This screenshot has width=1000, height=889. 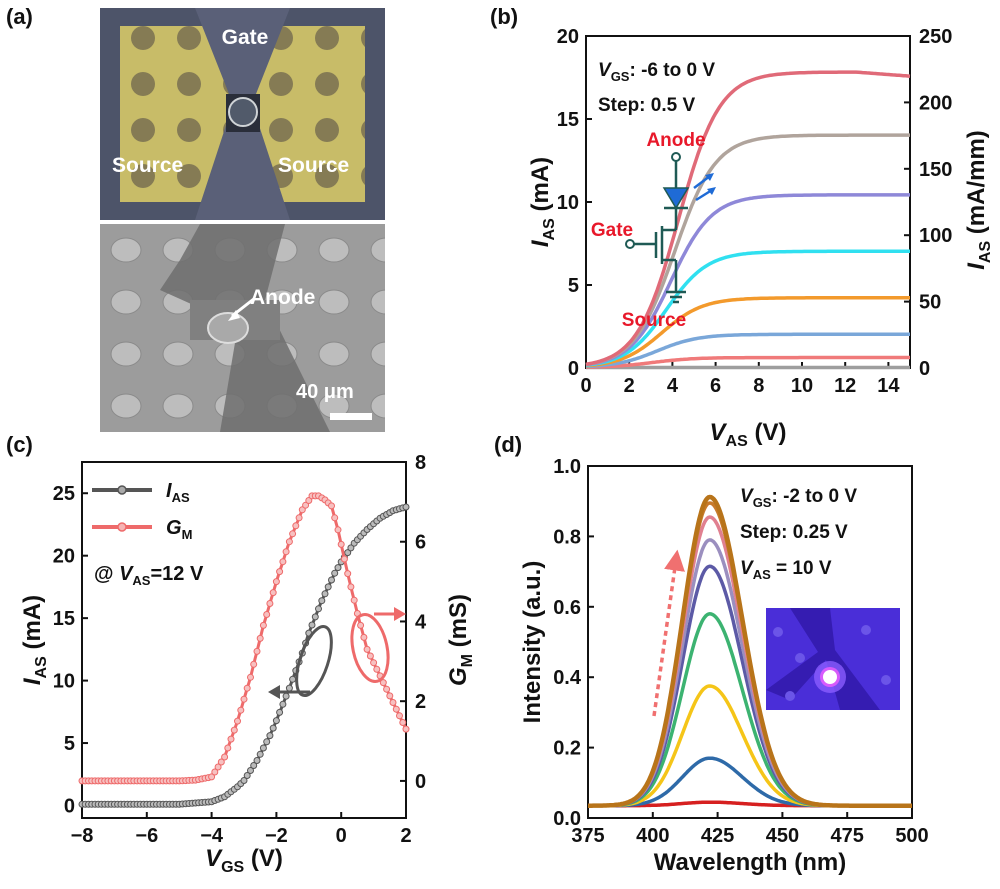 What do you see at coordinates (32, 625) in the screenshot?
I see `c-y-axis-label-unit: (mA)` at bounding box center [32, 625].